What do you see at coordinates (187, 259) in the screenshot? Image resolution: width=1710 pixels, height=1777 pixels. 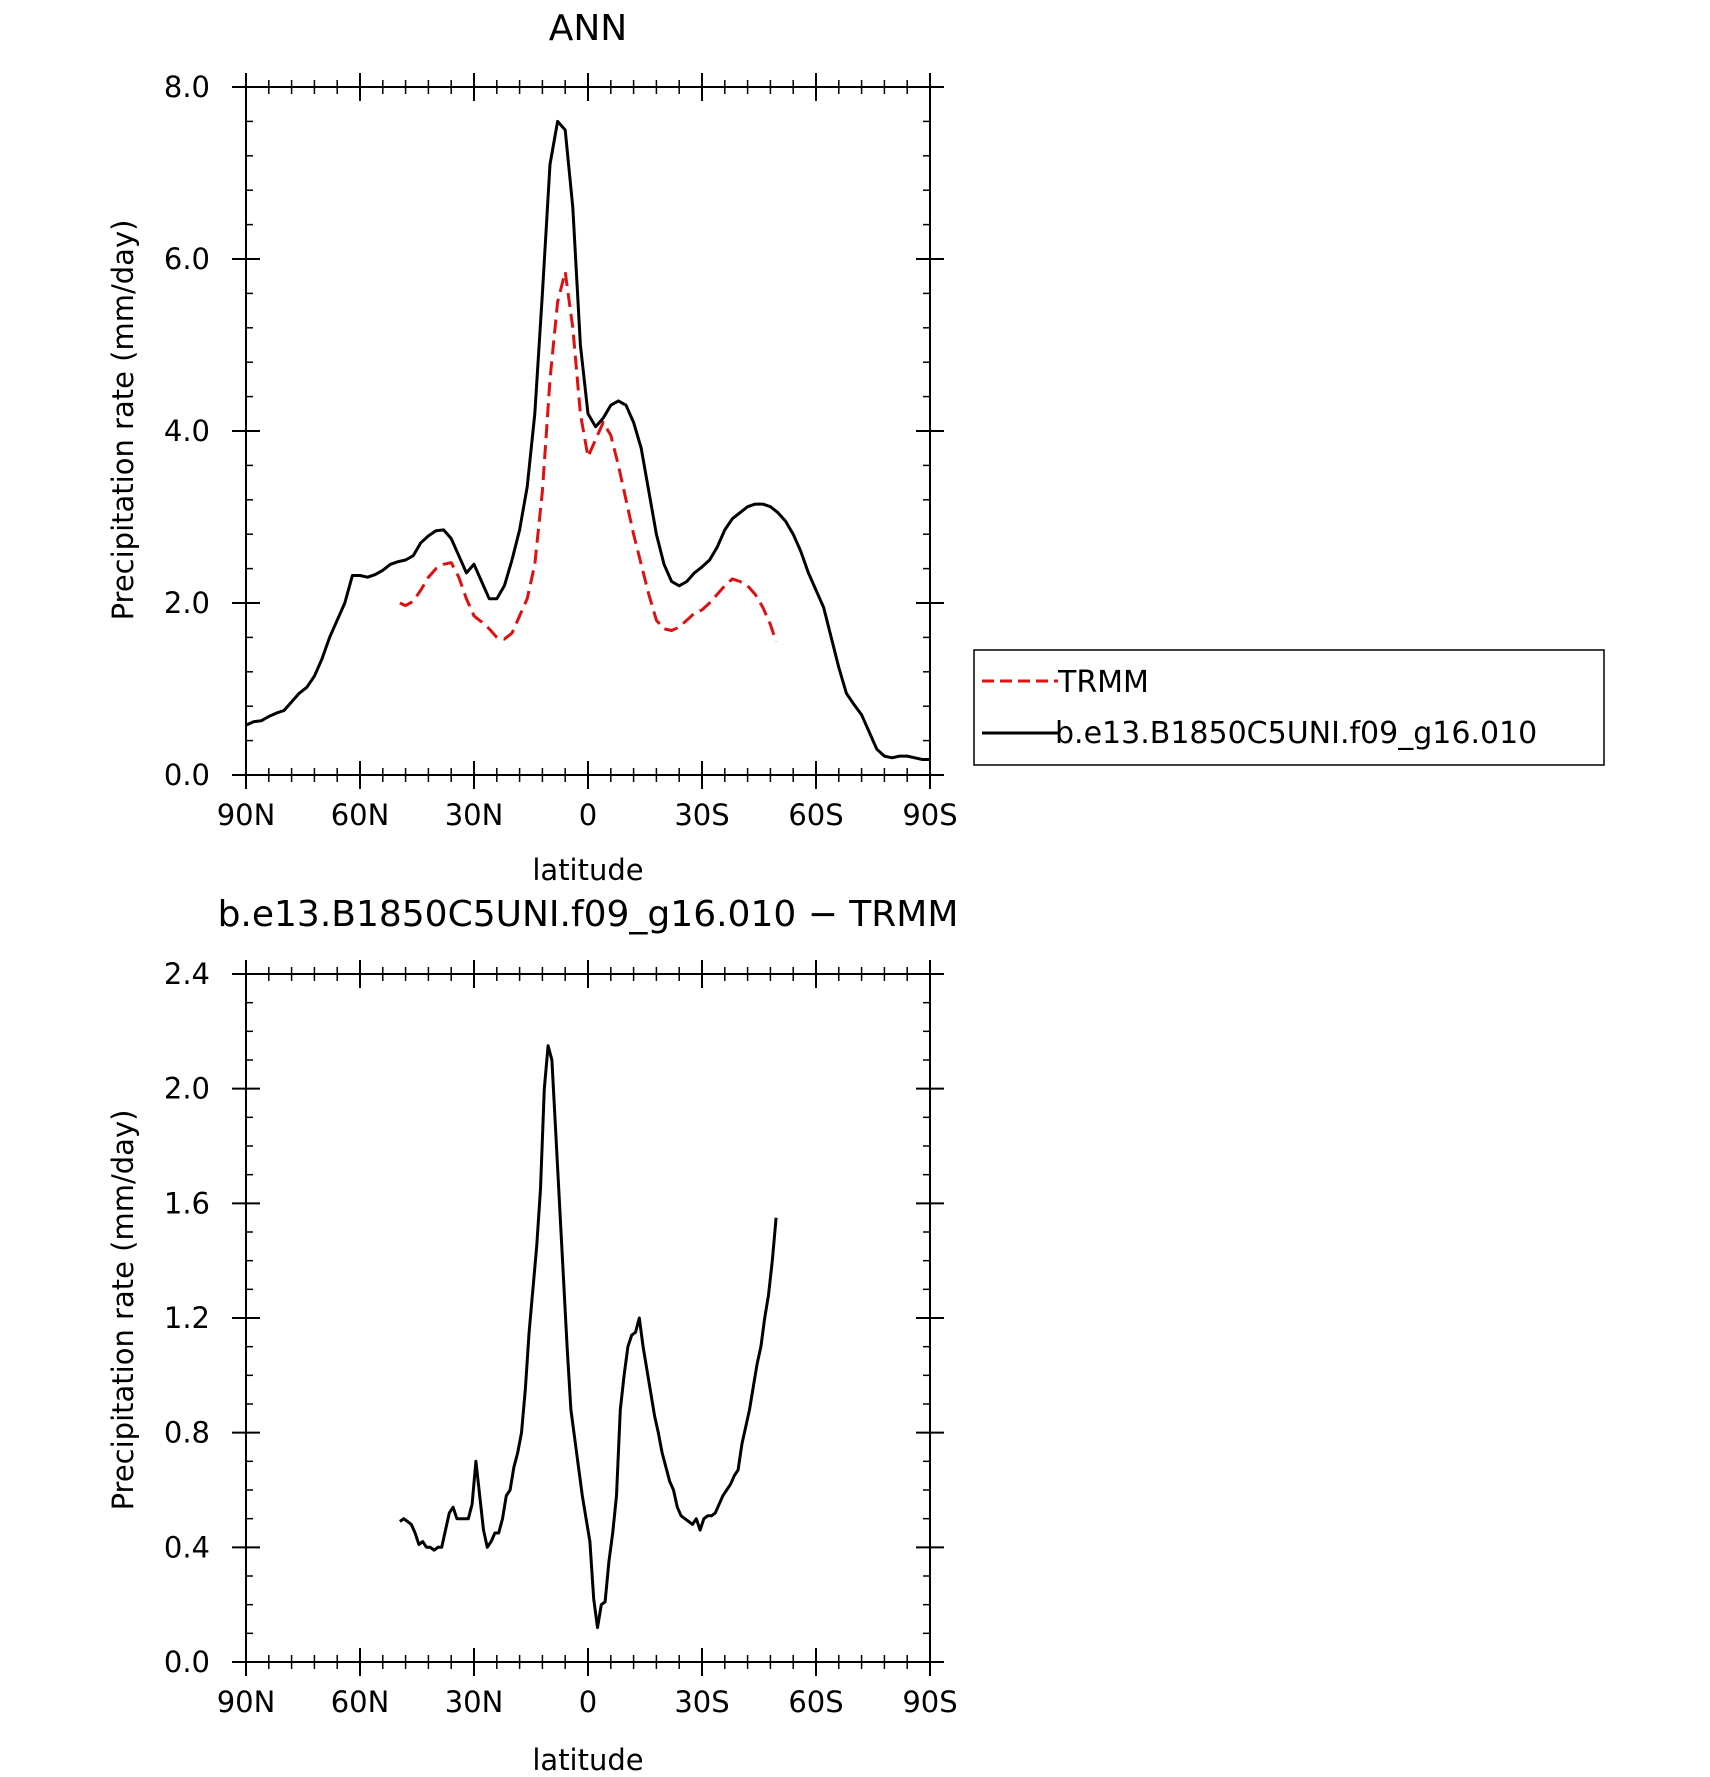 I see `top-chart-y-tick-label: 6.0` at bounding box center [187, 259].